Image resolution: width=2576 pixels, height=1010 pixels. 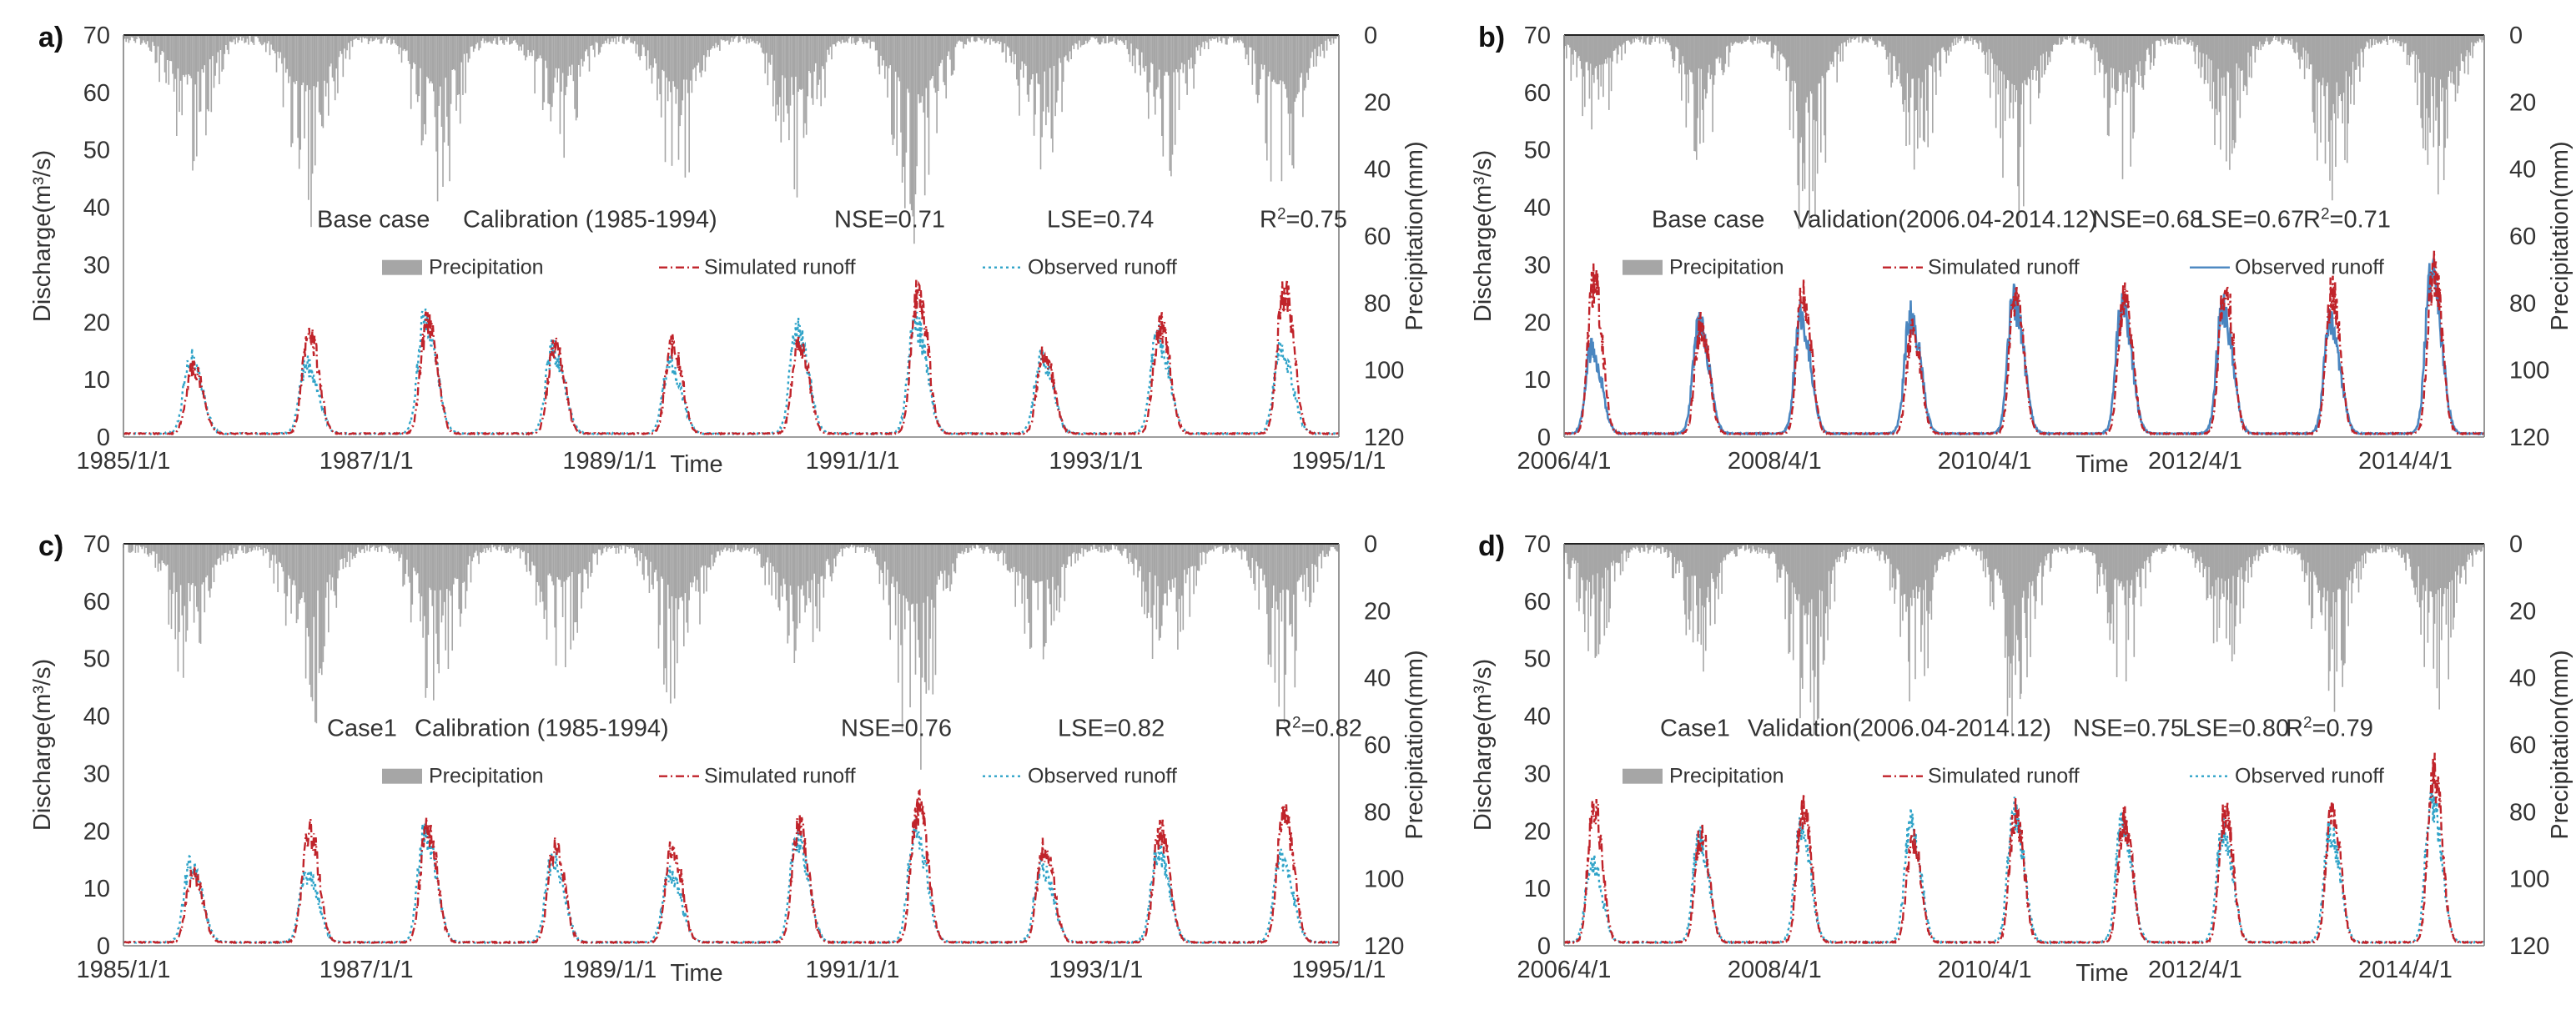 I want to click on x-tick-label: 2008/4/1, so click(x=1775, y=970).